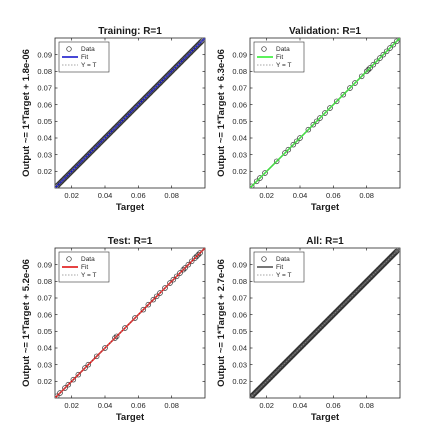 This screenshot has height=439, width=432. What do you see at coordinates (130, 417) in the screenshot?
I see `x-axis-label: Target` at bounding box center [130, 417].